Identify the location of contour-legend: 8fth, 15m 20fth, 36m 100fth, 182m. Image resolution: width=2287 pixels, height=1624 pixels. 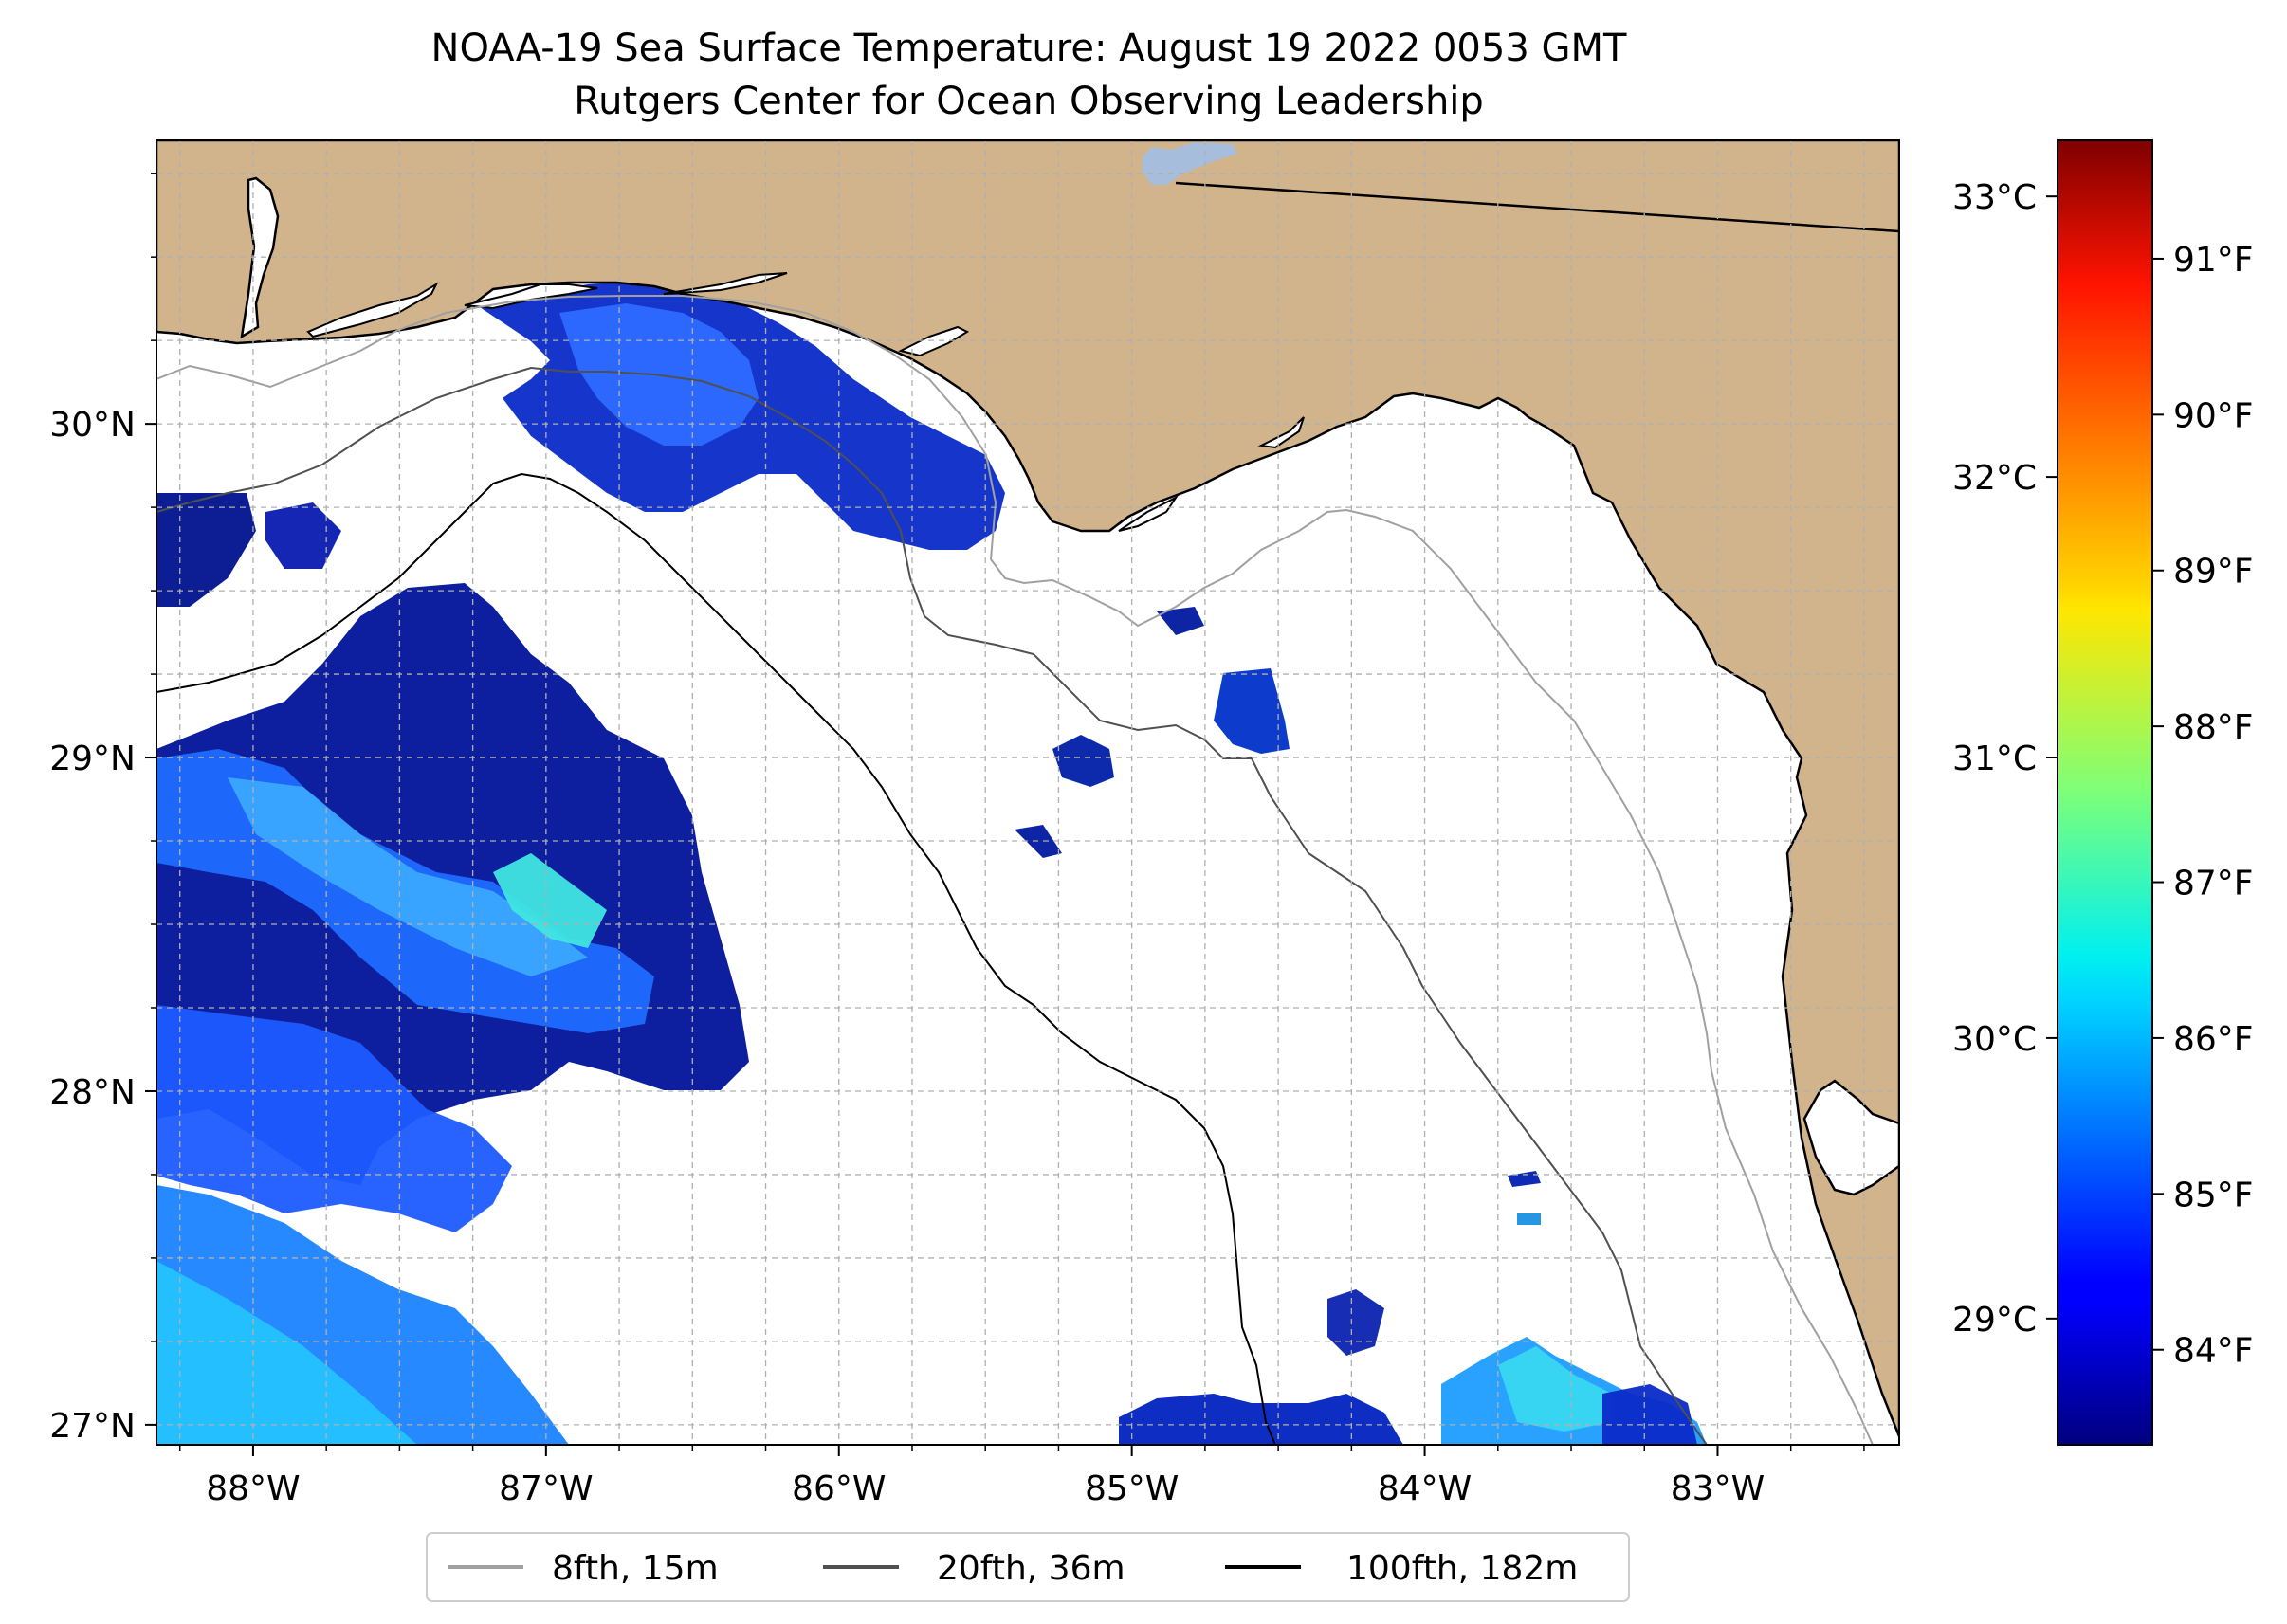
(1028, 1567).